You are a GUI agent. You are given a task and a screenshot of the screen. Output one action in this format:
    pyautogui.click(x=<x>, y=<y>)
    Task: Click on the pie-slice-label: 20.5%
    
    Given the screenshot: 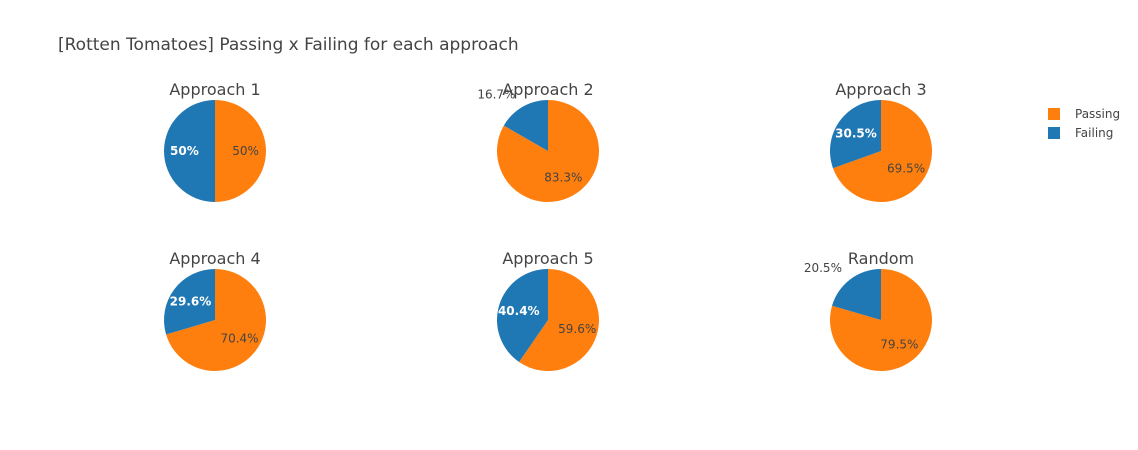 What is the action you would take?
    pyautogui.click(x=823, y=268)
    